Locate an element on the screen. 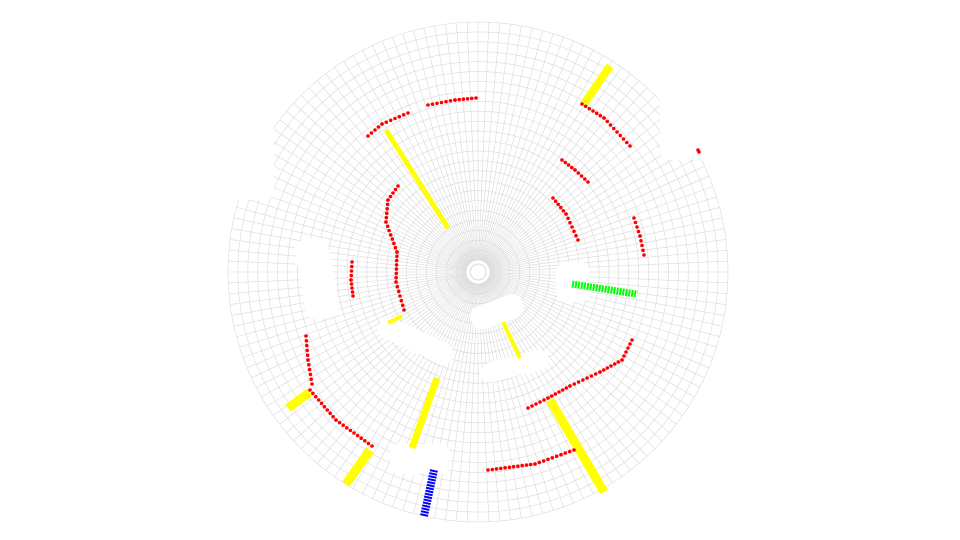 The image size is (960, 540). yellow-segment is located at coordinates (577, 446).